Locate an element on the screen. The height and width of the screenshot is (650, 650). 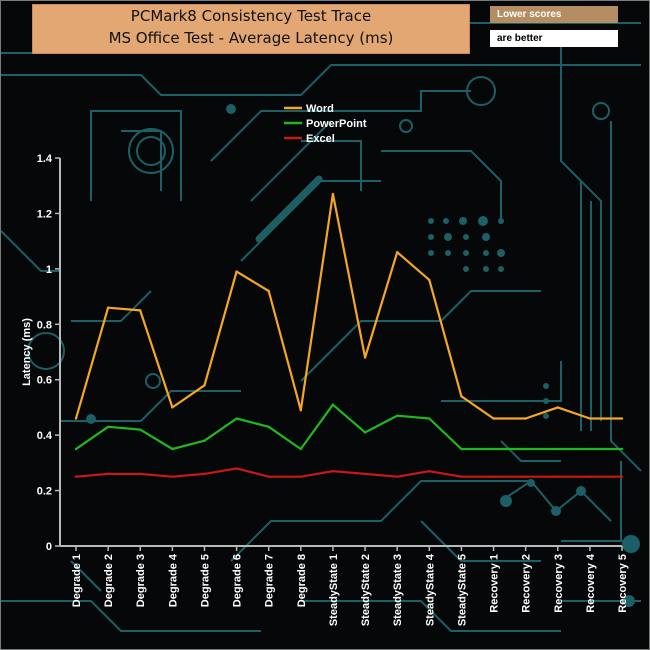
x-category-label: Recovery 3 is located at coordinates (559, 583).